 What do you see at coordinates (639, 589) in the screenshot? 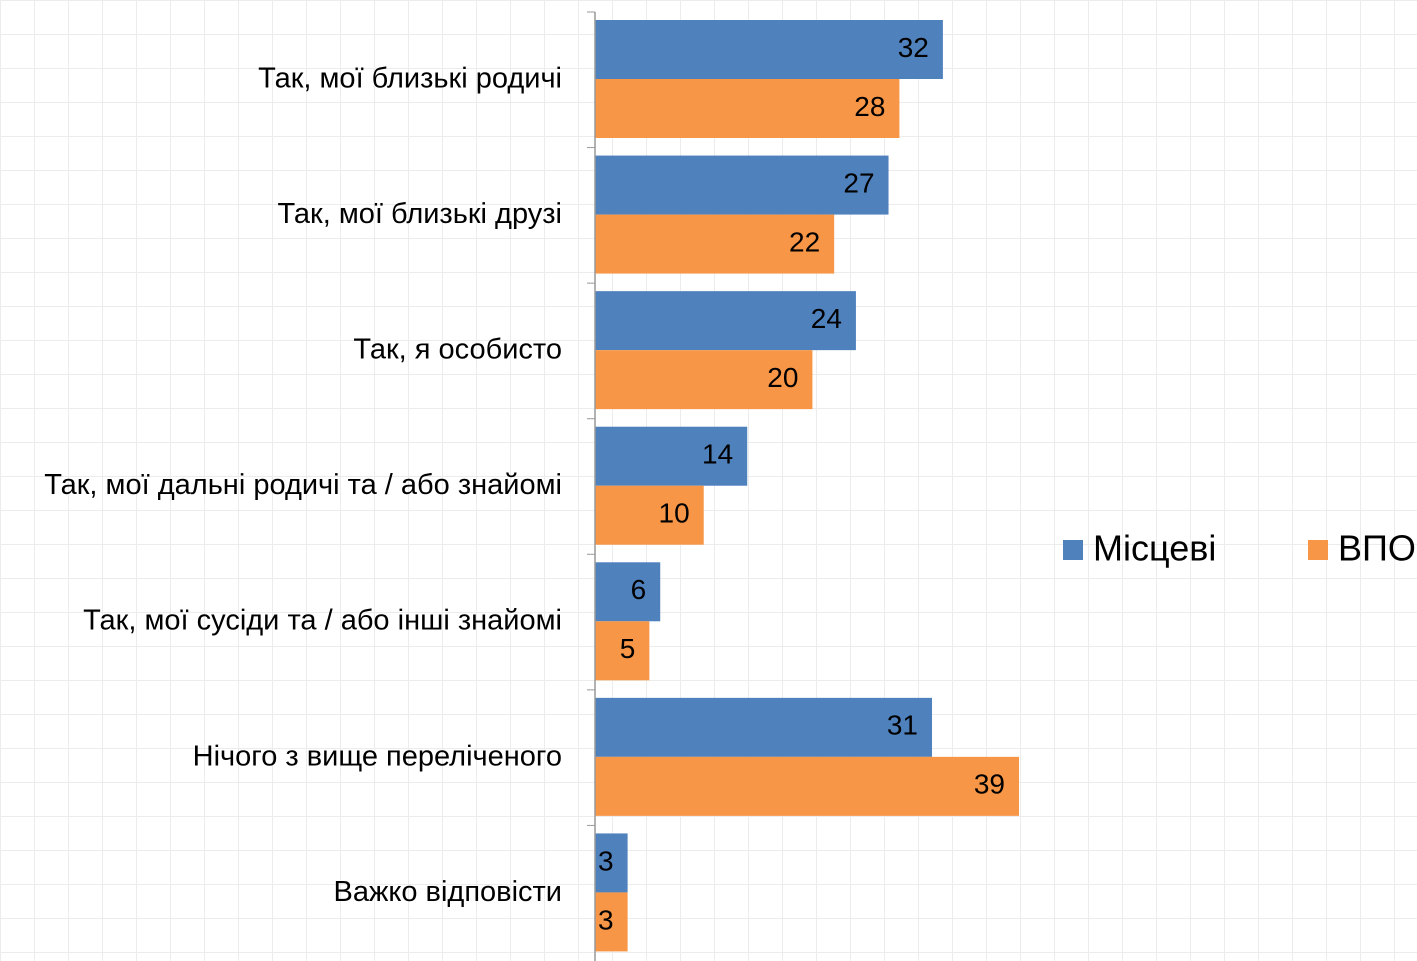
I see `data-label: 6` at bounding box center [639, 589].